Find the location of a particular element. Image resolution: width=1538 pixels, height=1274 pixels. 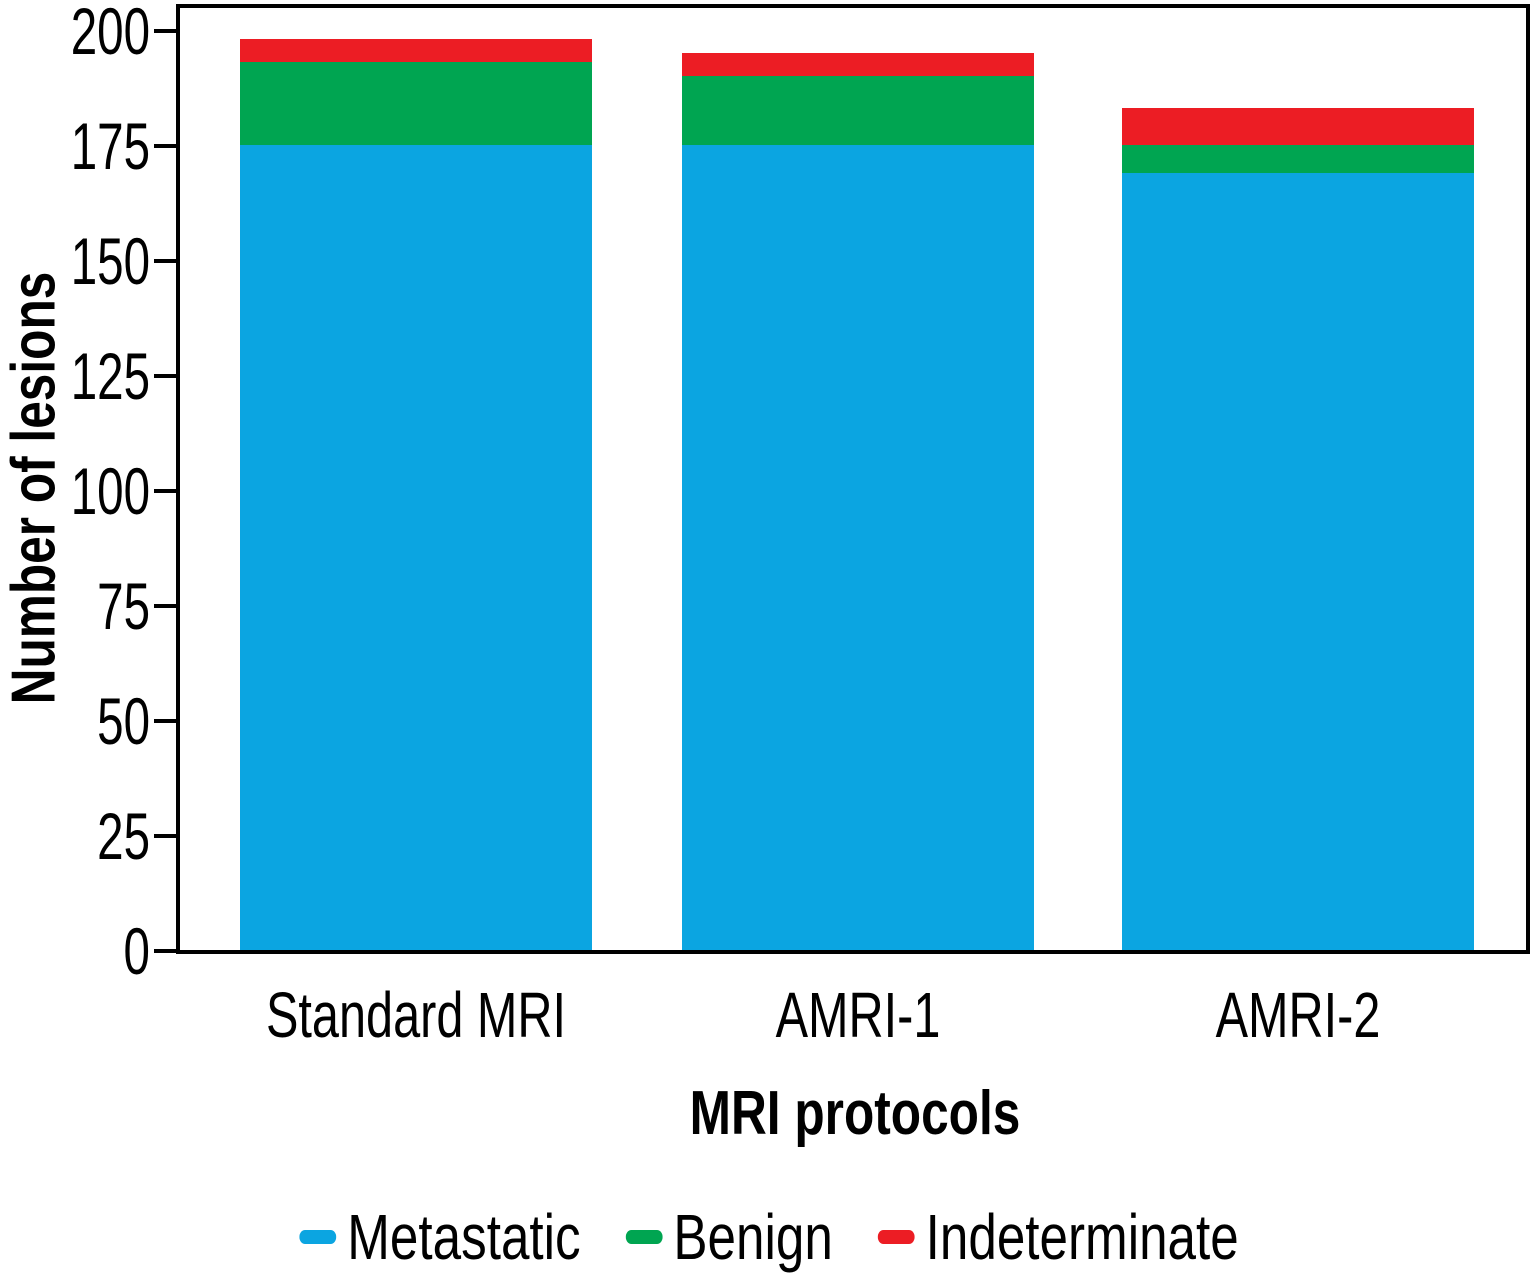

legend-label: Benign is located at coordinates (753, 1237).